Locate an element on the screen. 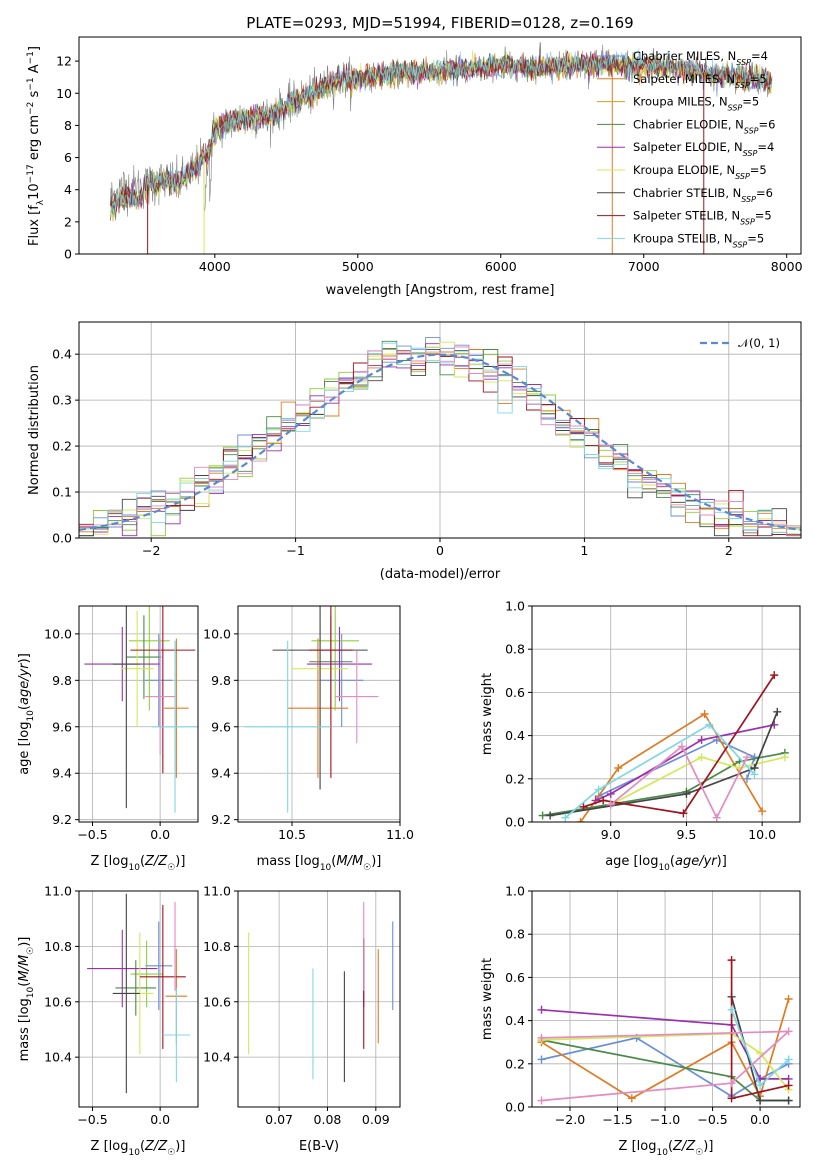  mass-vs-ebv-axes: 0.07 0.08 0.09 10.4 10.6 10.8 11.0 is located at coordinates (302, 1005).